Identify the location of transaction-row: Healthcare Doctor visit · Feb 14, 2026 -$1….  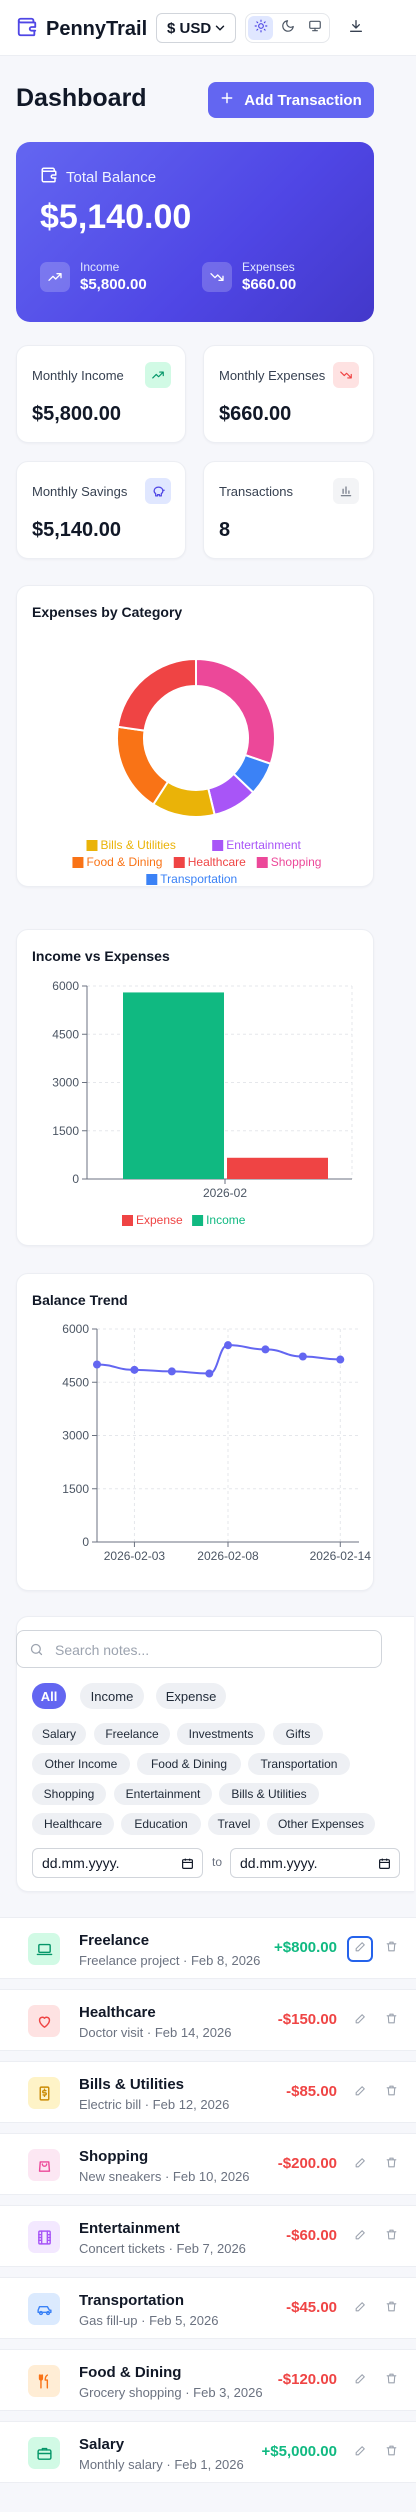
(208, 2020).